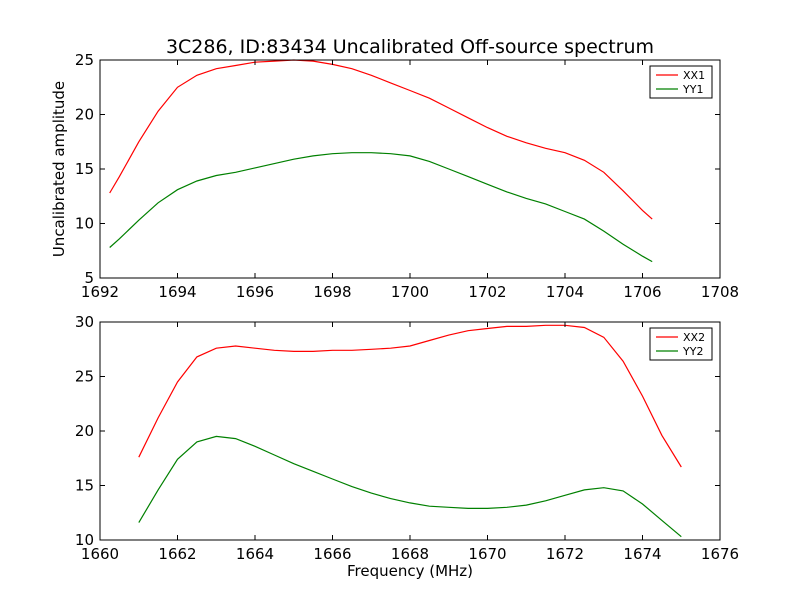 Image resolution: width=800 pixels, height=600 pixels. Describe the element at coordinates (720, 292) in the screenshot. I see `x-tick-label: 1708` at that location.